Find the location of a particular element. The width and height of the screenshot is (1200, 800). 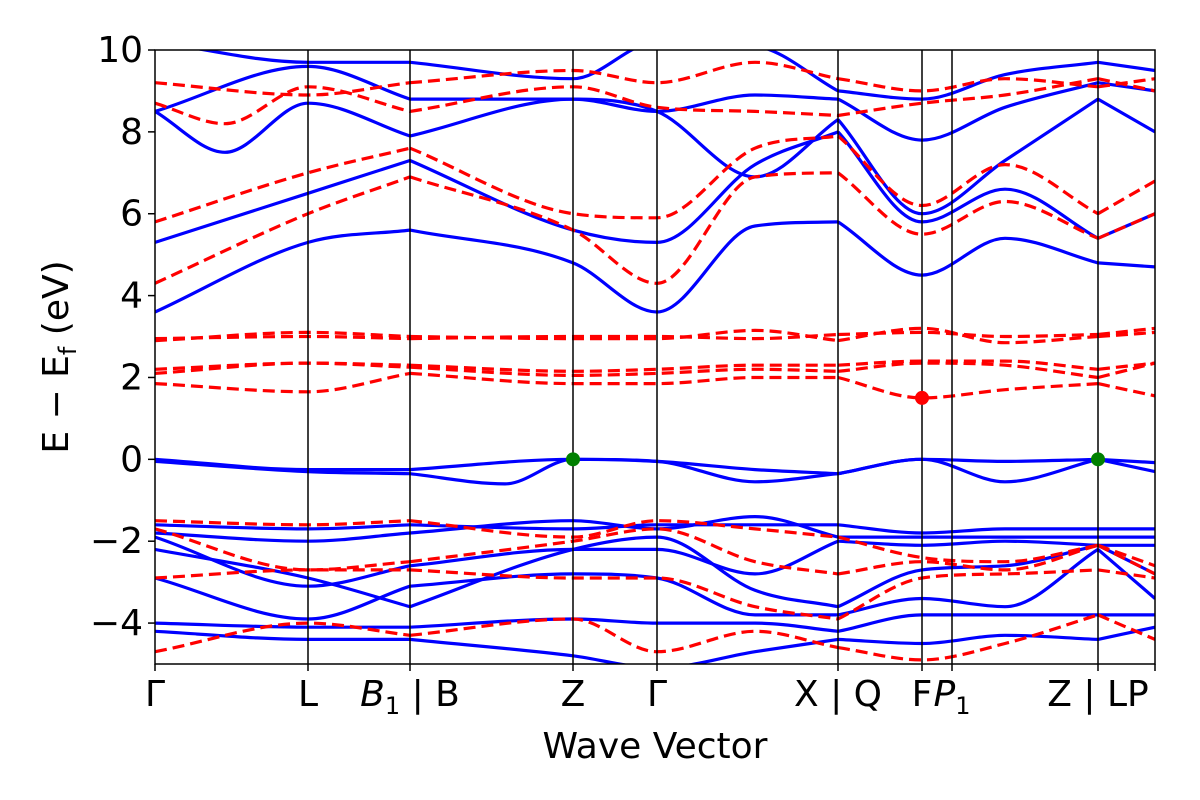

x-tick-label: B1 | B is located at coordinates (410, 697).